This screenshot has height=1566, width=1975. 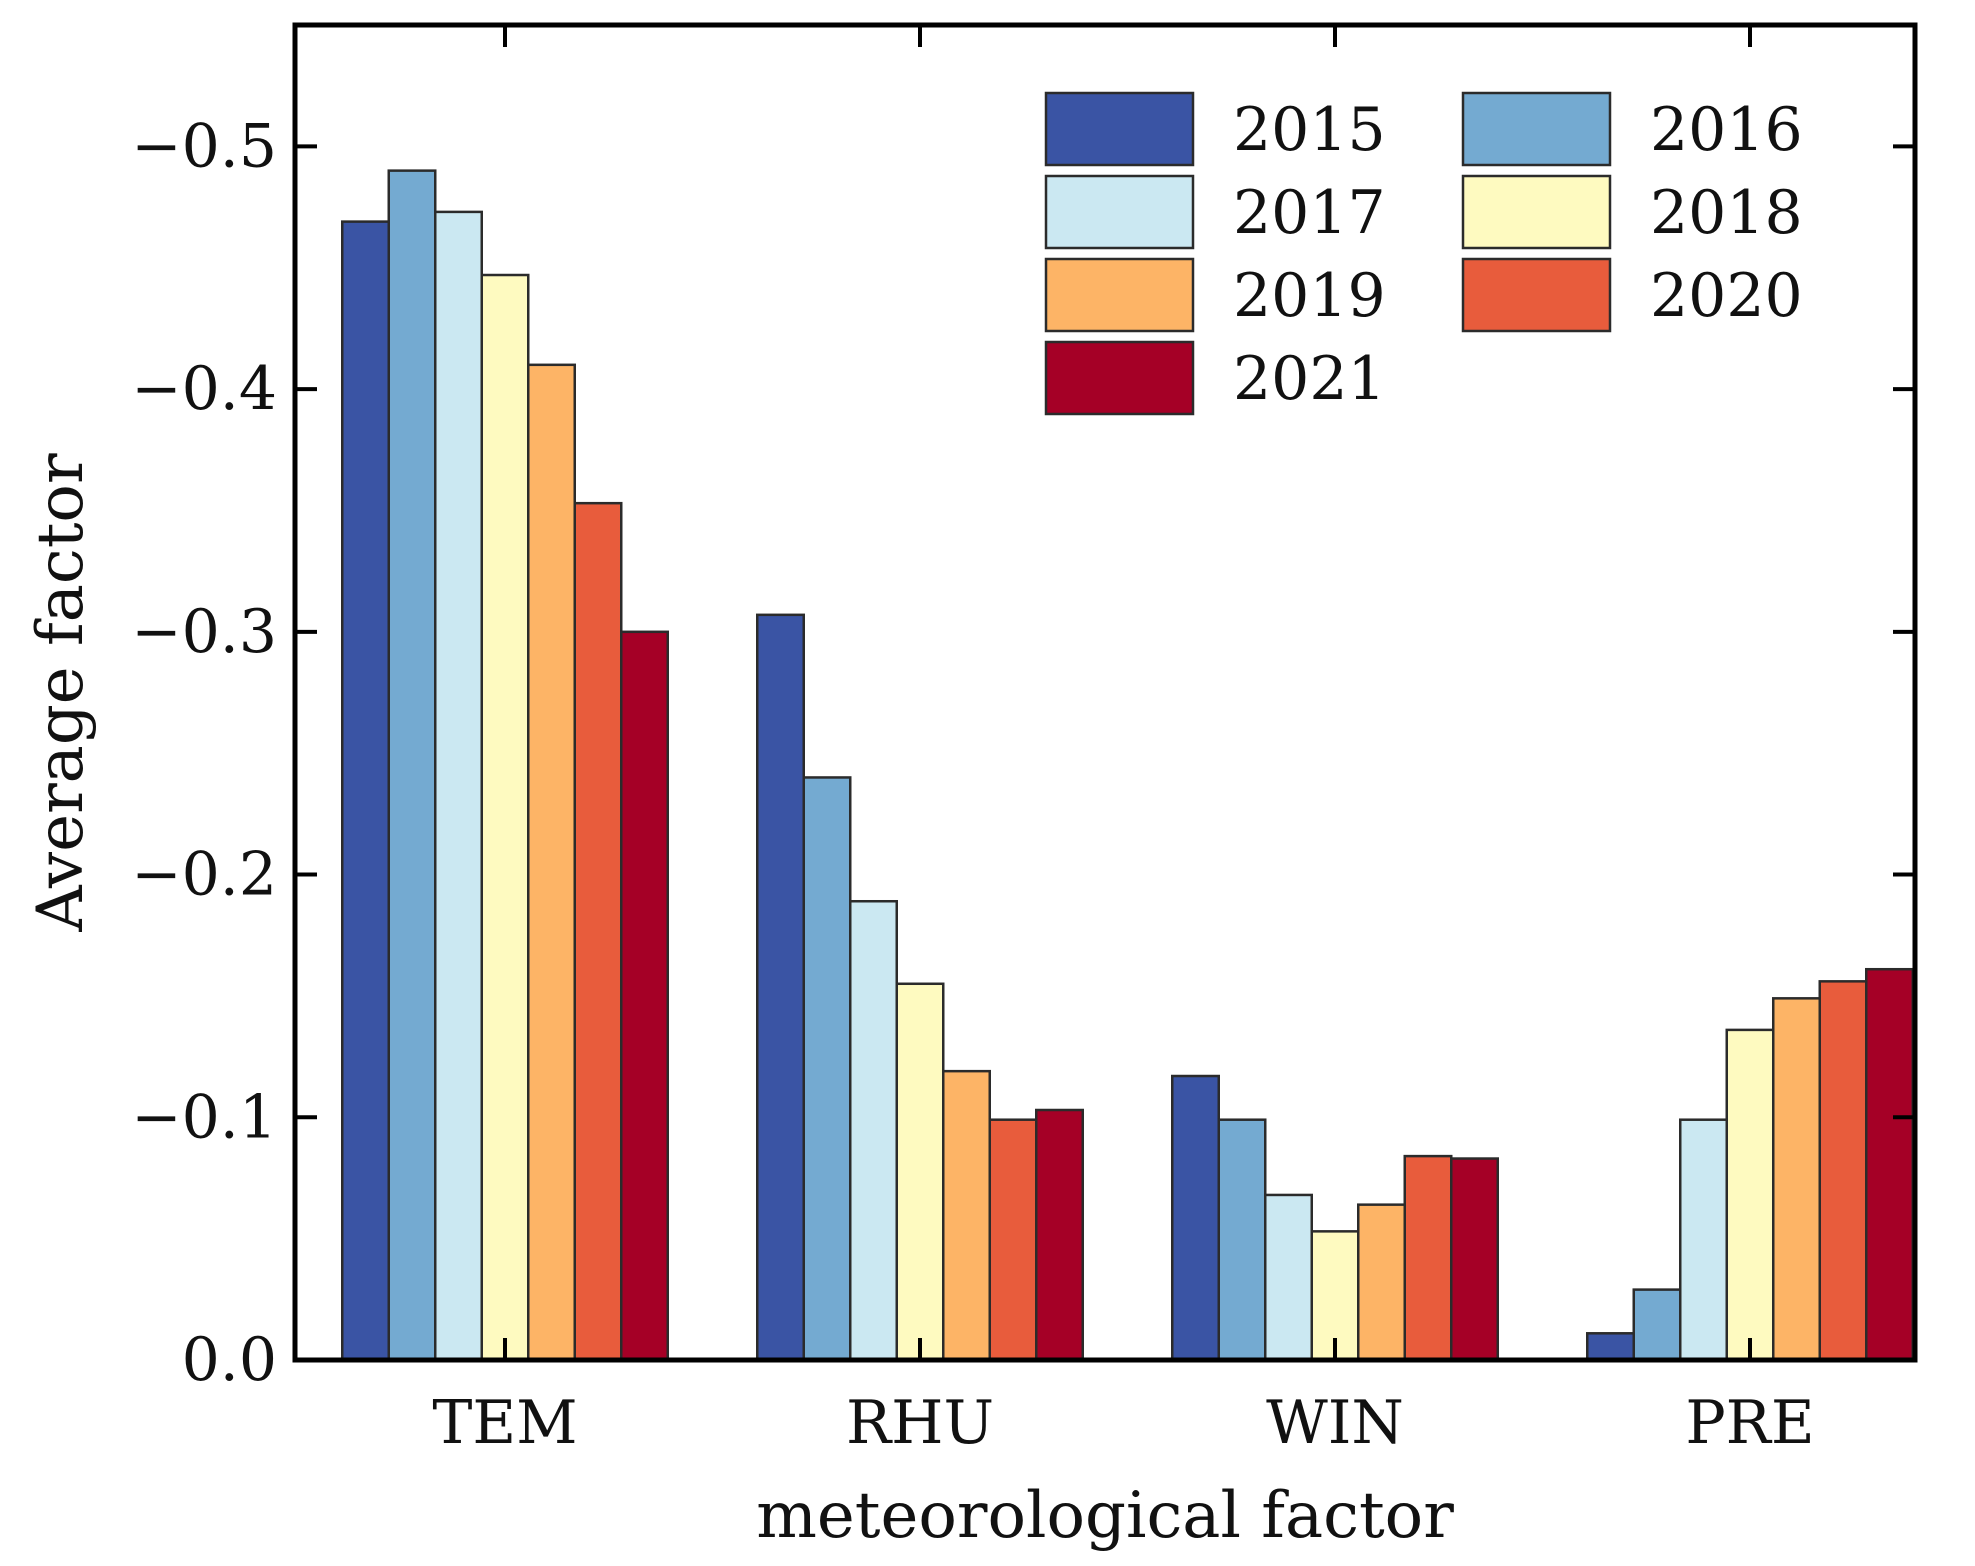 What do you see at coordinates (1536, 212) in the screenshot?
I see `legend-swatch-2018` at bounding box center [1536, 212].